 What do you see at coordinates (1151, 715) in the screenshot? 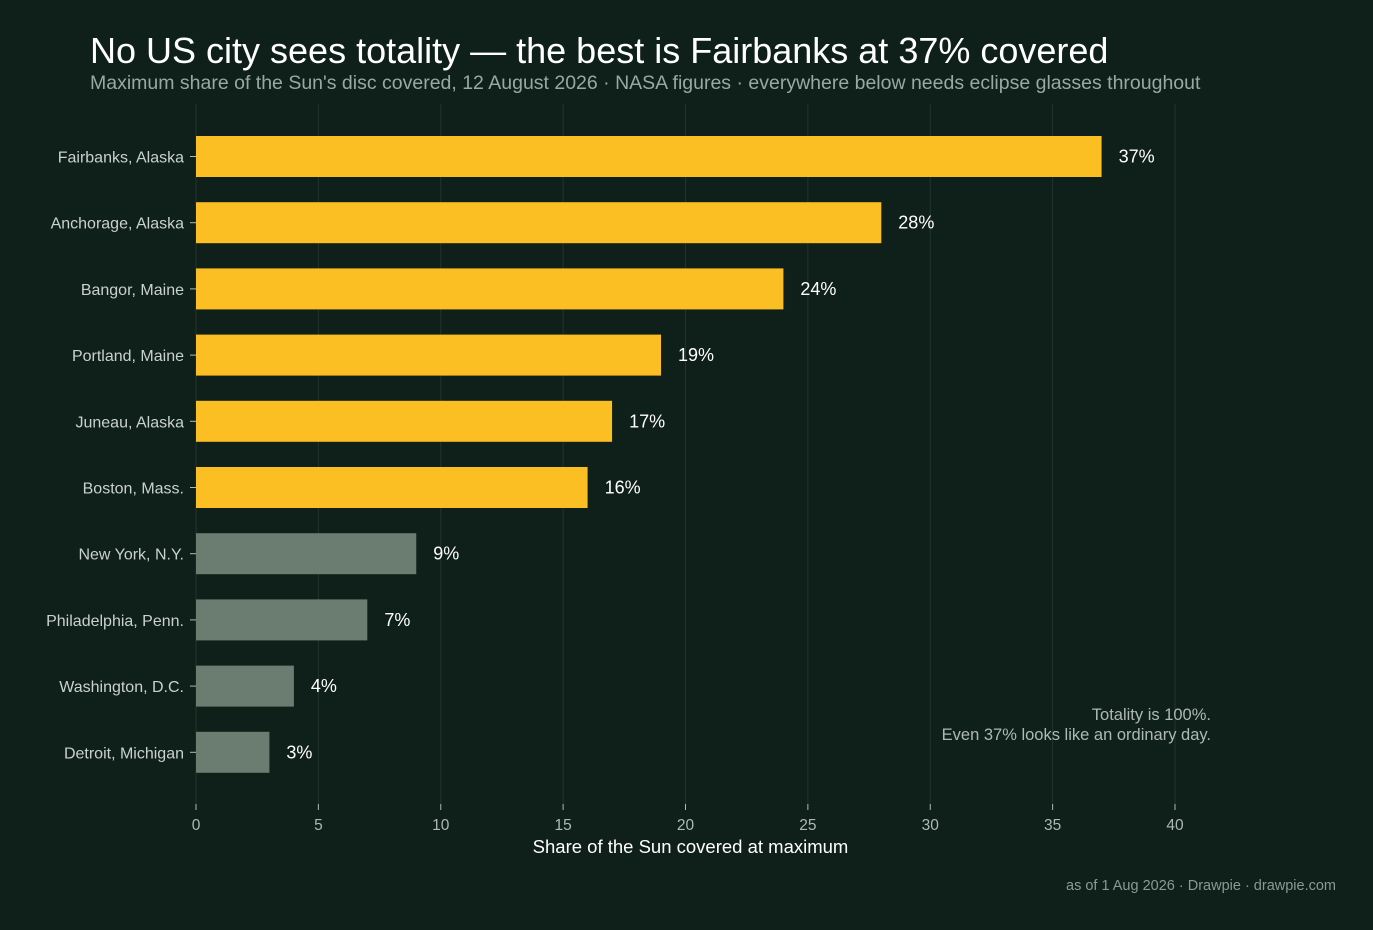
I see `annotation-line: Totality is 100%.` at bounding box center [1151, 715].